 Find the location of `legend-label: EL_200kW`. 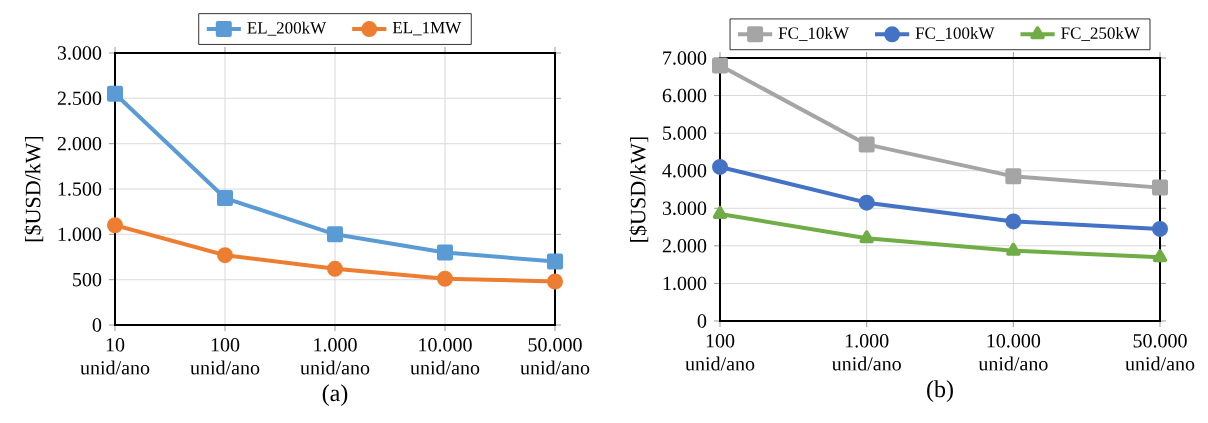

legend-label: EL_200kW is located at coordinates (287, 28).